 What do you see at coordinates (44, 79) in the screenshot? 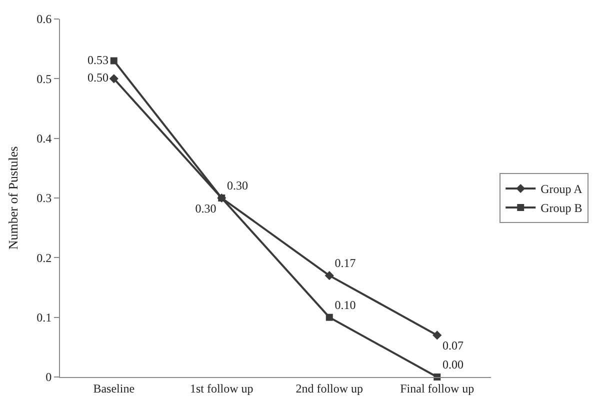
I see `y-tick-label: 0.5` at bounding box center [44, 79].